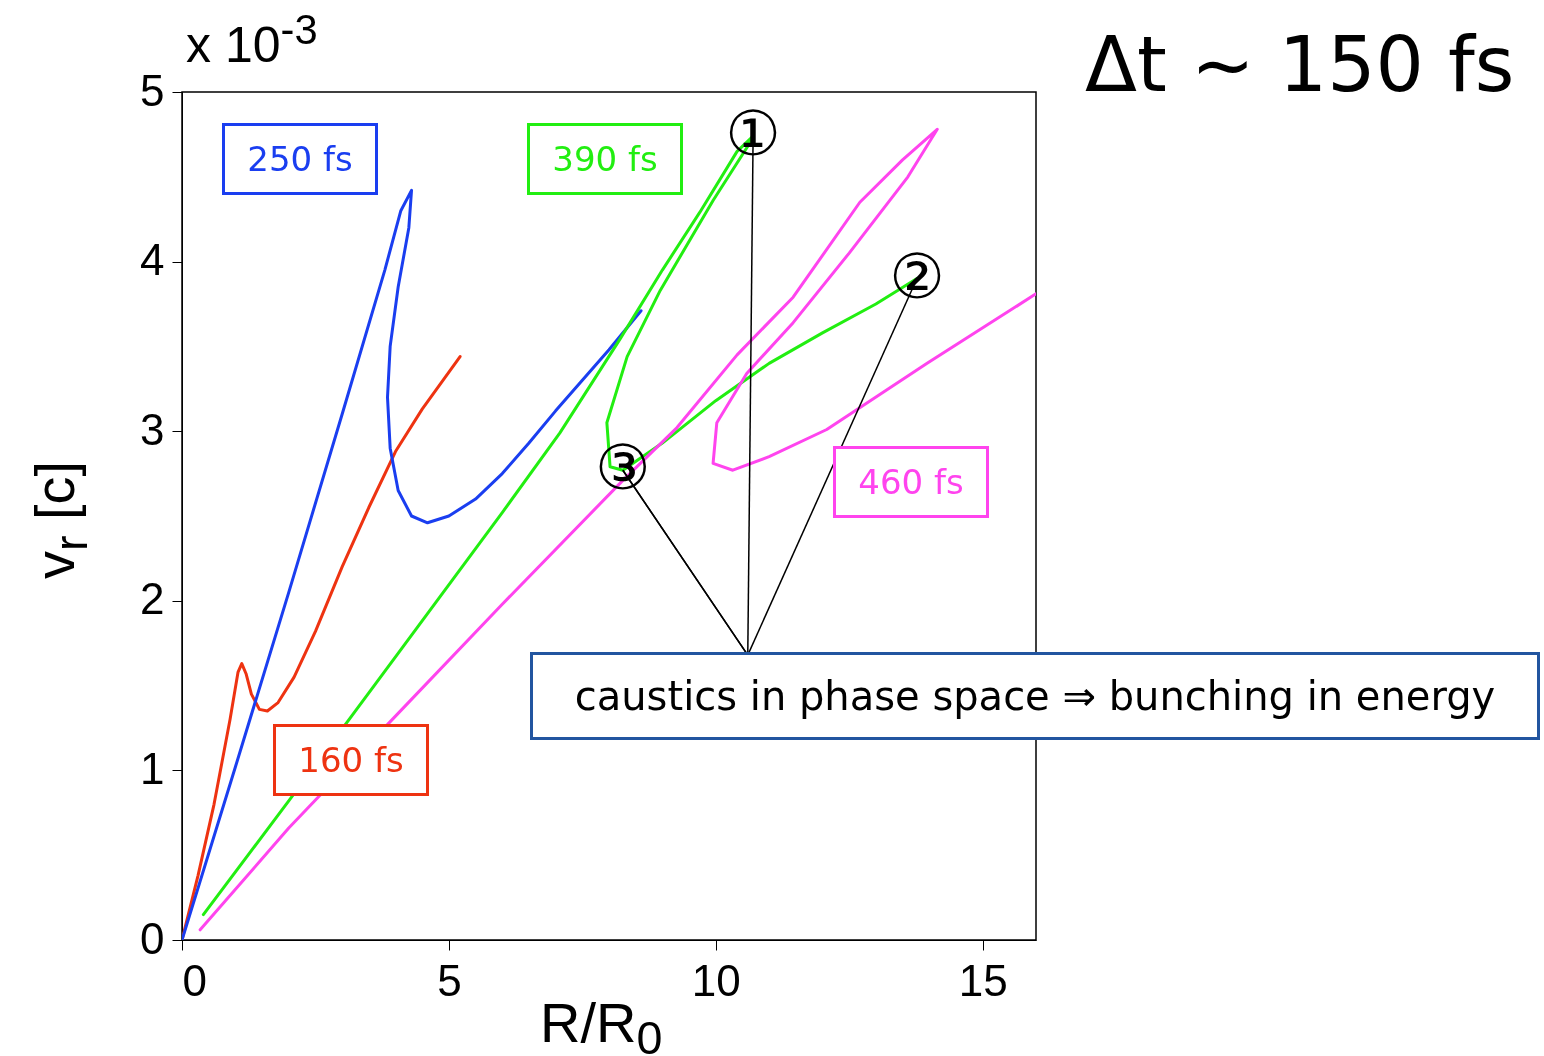  Describe the element at coordinates (449, 980) in the screenshot. I see `x-tick-label: 5` at that location.